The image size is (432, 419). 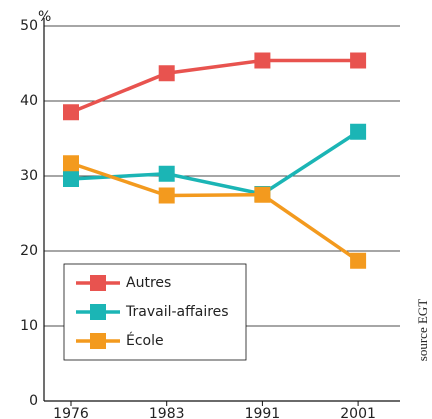 What do you see at coordinates (145, 340) in the screenshot?
I see `legend-label: École` at bounding box center [145, 340].